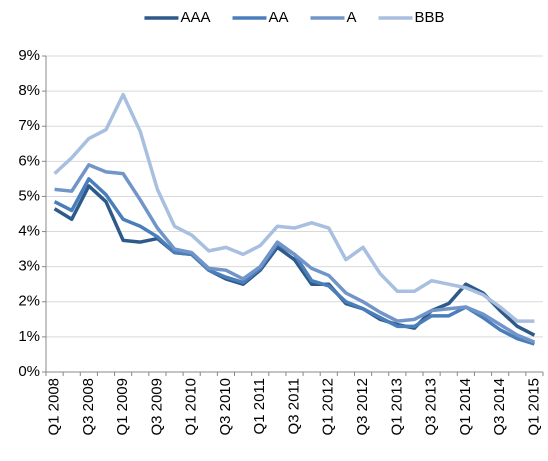 The height and width of the screenshot is (461, 548). What do you see at coordinates (499, 407) in the screenshot?
I see `x-tick-label: Q3 2014` at bounding box center [499, 407].